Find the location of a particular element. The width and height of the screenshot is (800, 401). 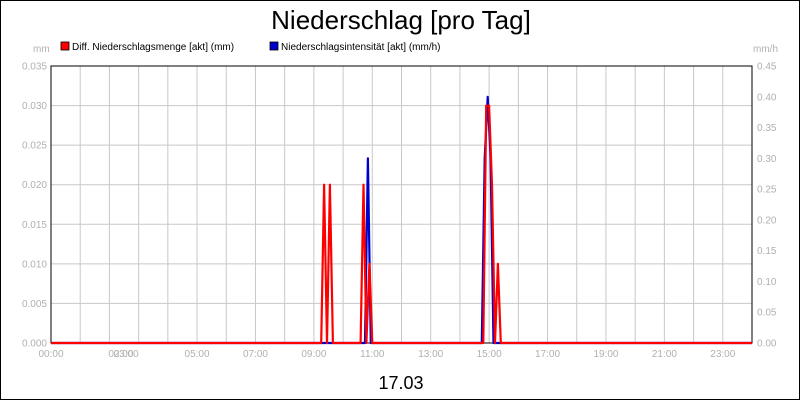

y-right-tick-label: 0.35 is located at coordinates (767, 128).